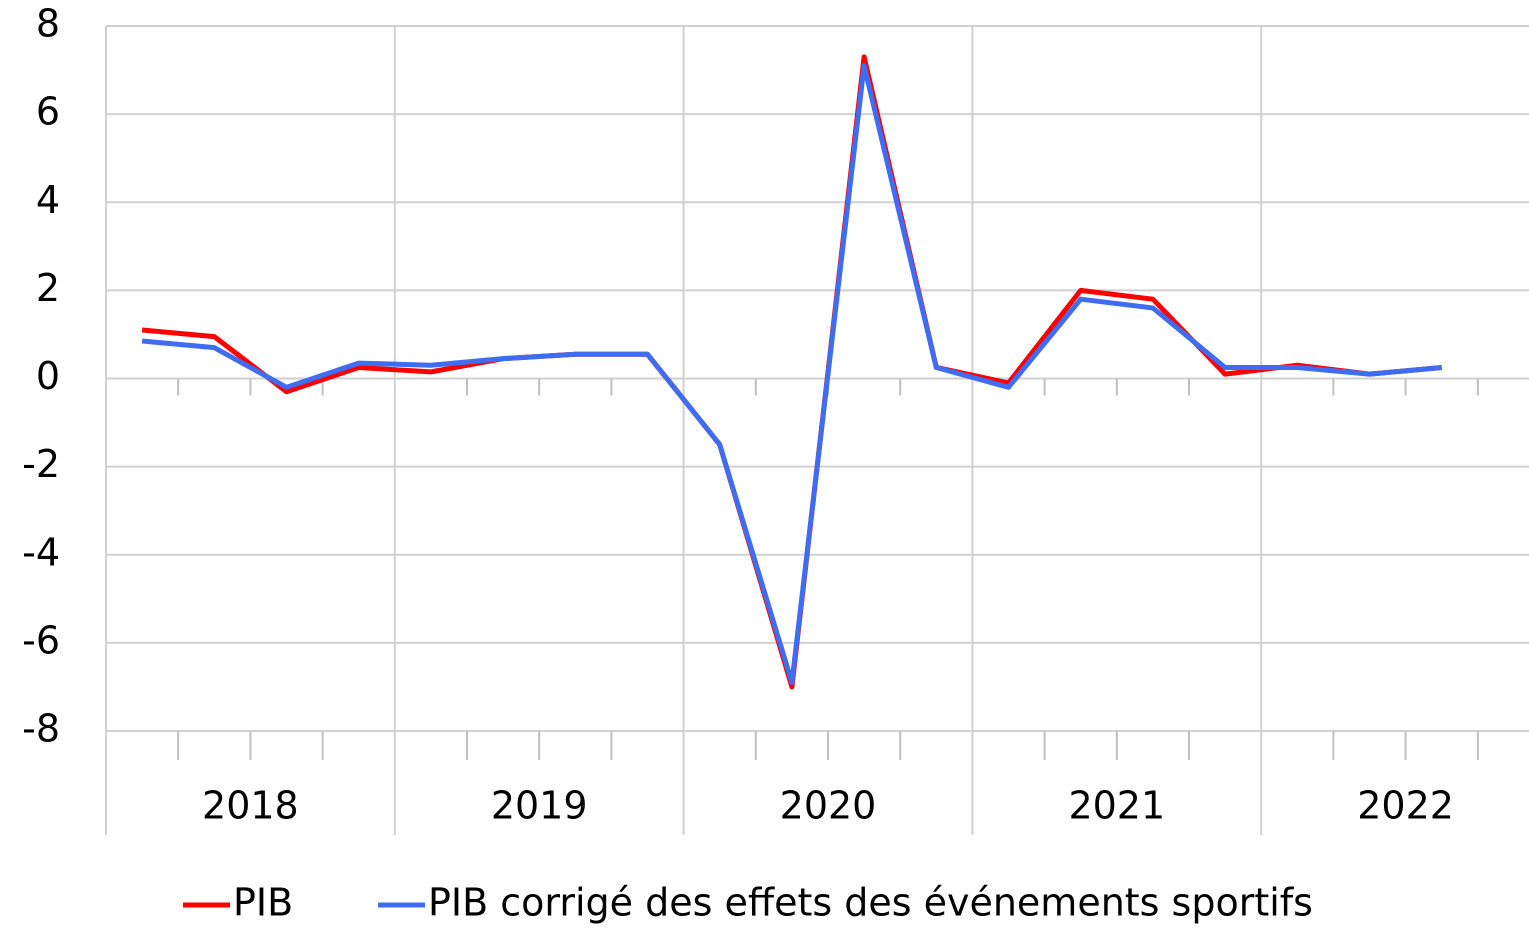 The image size is (1529, 931). I want to click on y-tick-label: 2, so click(48, 288).